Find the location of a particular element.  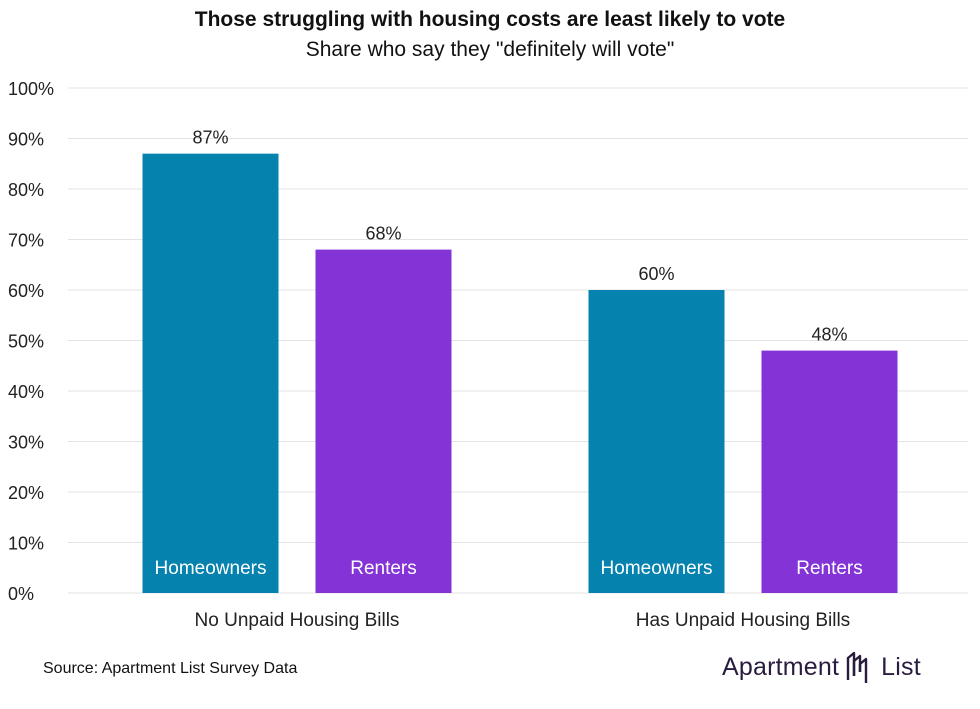

source-note: Source: Apartment List Survey Data is located at coordinates (170, 668).